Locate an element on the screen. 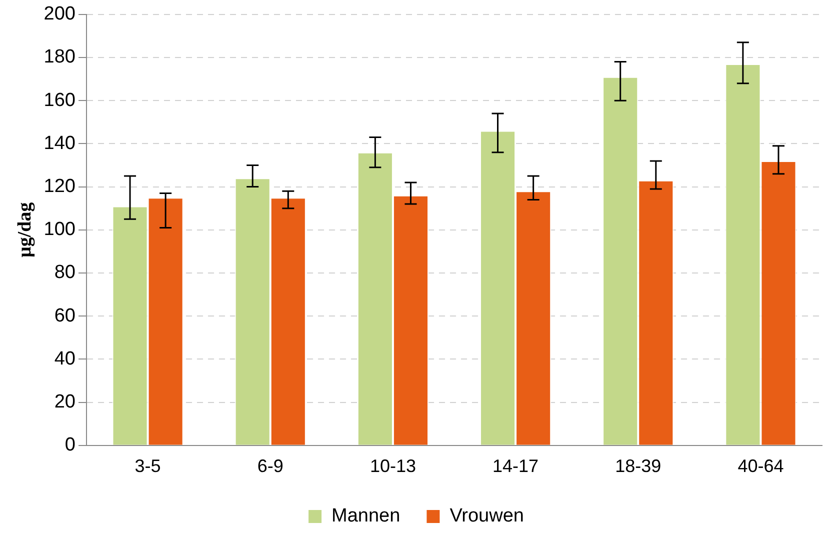 Image resolution: width=832 pixels, height=540 pixels. y-tick-label: 140 is located at coordinates (60, 143).